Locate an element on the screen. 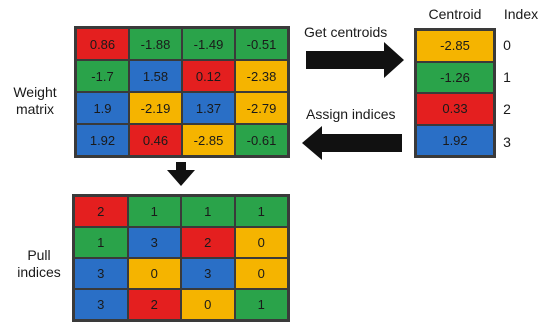 The height and width of the screenshot is (325, 548). centroid-cell: -1.26 is located at coordinates (455, 77).